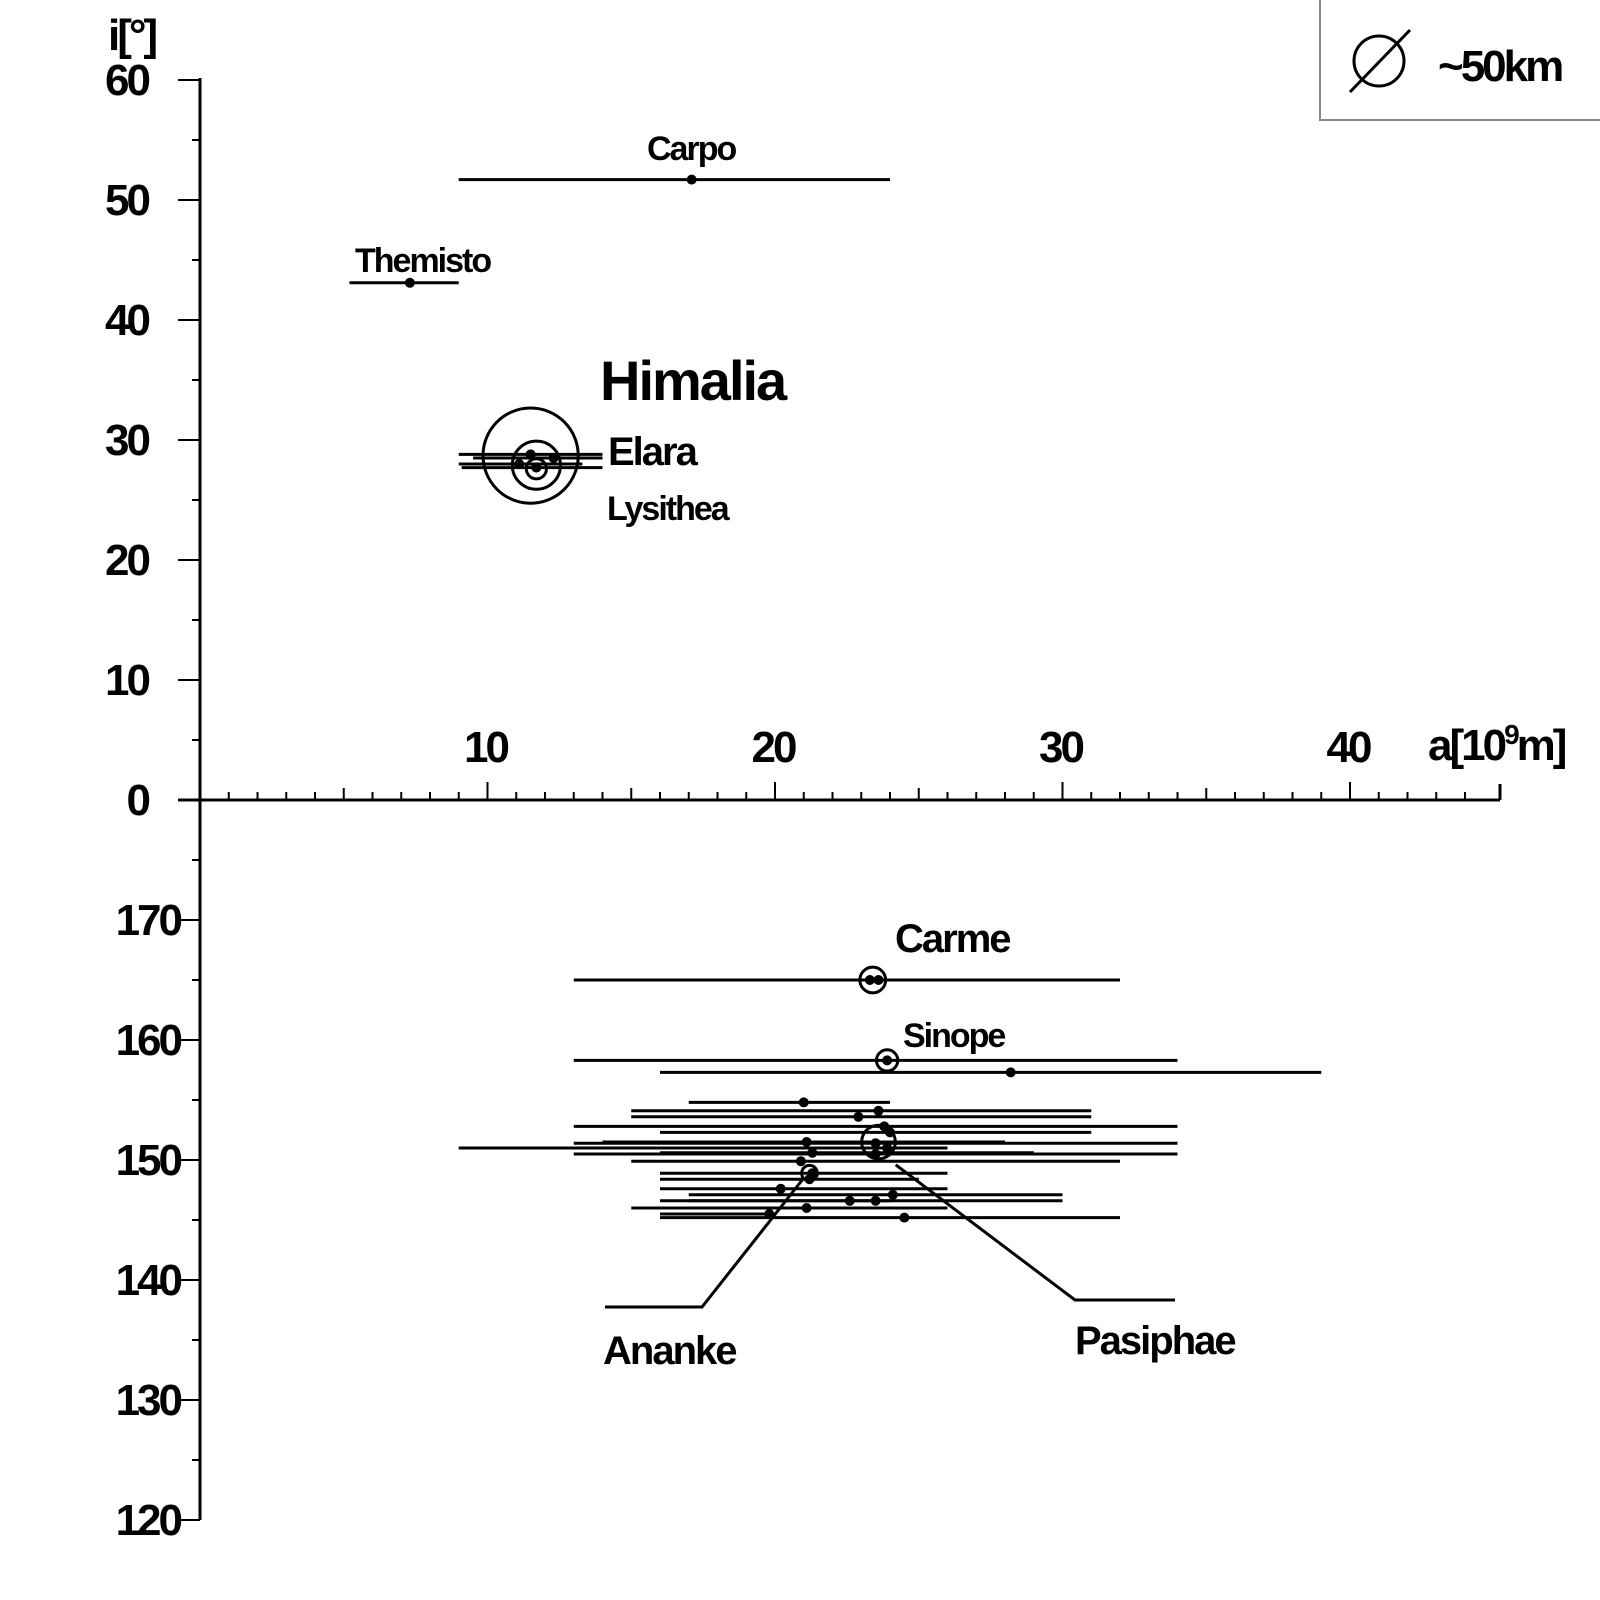 The height and width of the screenshot is (1600, 1600). I want to click on label-ananke: Ananke, so click(669, 1351).